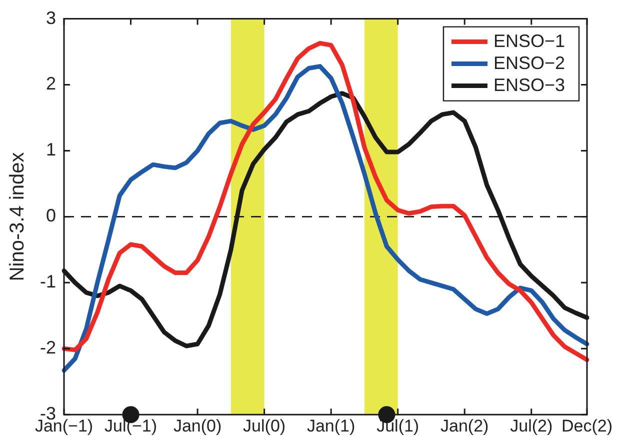 The width and height of the screenshot is (643, 441). I want to click on y-tick-label: -2, so click(48, 348).